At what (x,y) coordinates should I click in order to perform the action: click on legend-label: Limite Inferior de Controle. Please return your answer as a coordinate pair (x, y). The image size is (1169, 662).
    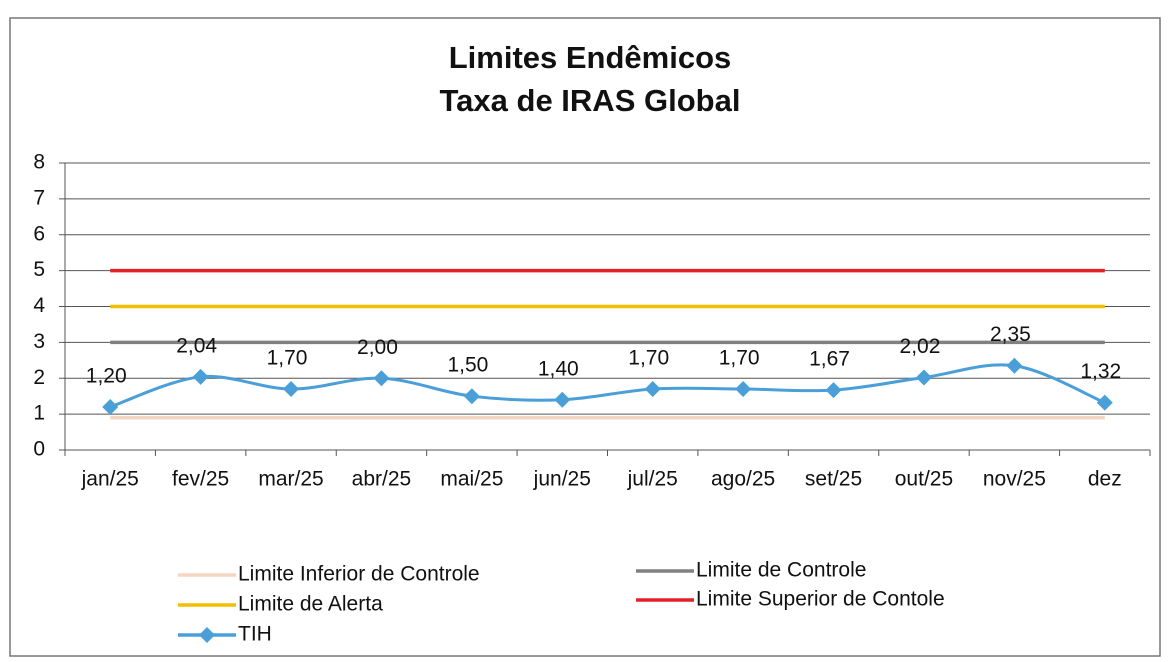
    Looking at the image, I should click on (359, 574).